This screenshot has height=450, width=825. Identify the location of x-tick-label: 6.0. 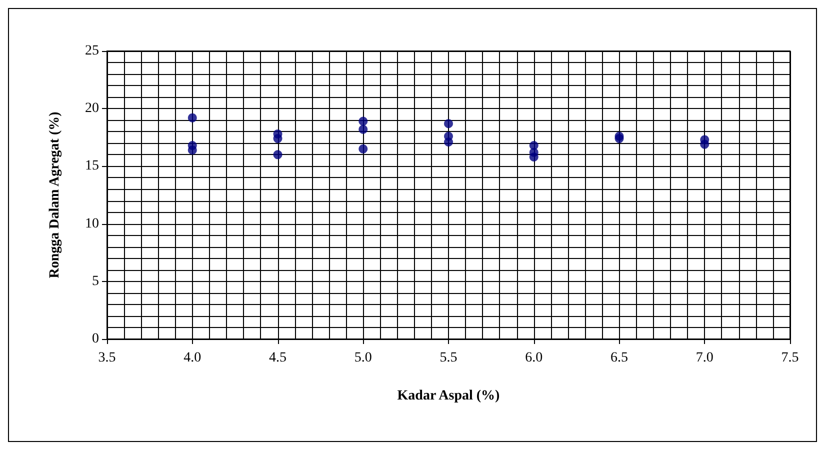
(534, 358).